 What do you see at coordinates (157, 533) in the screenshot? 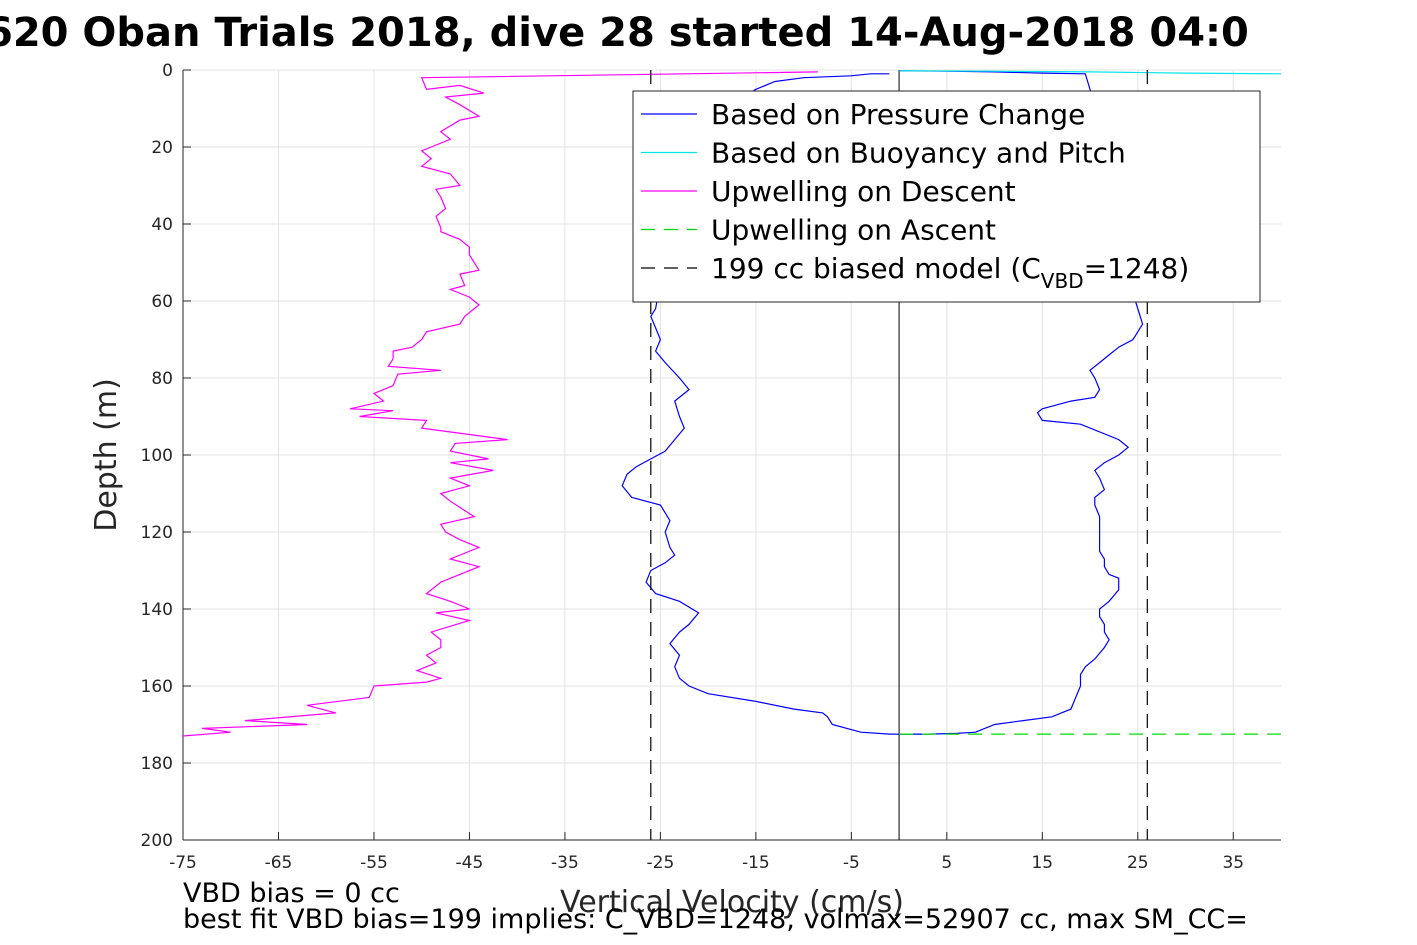
I see `y-tick-label: 120` at bounding box center [157, 533].